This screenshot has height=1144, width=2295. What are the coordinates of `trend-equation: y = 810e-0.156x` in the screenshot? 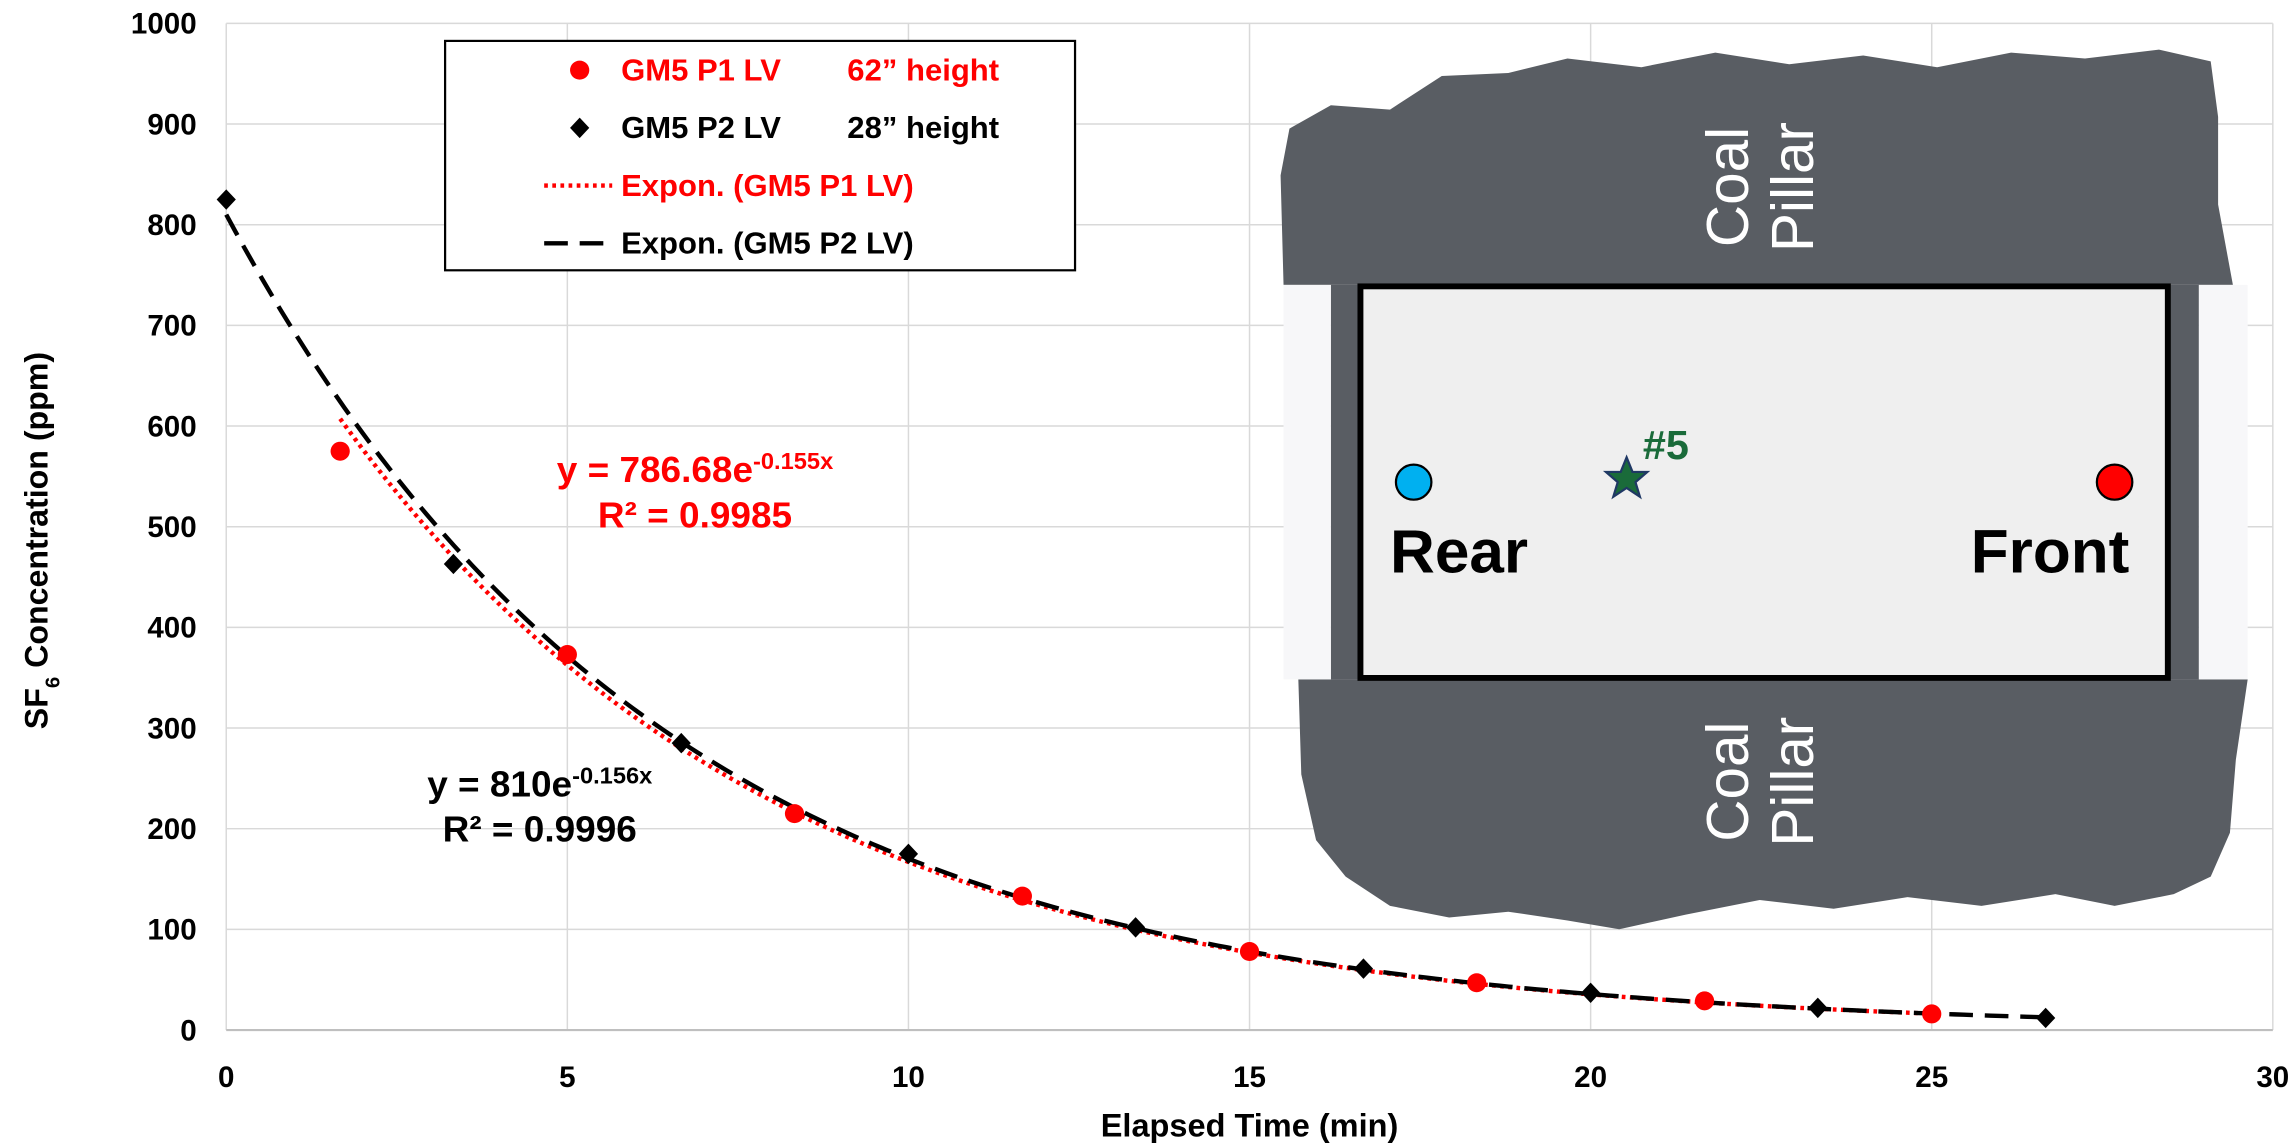 It's located at (539, 783).